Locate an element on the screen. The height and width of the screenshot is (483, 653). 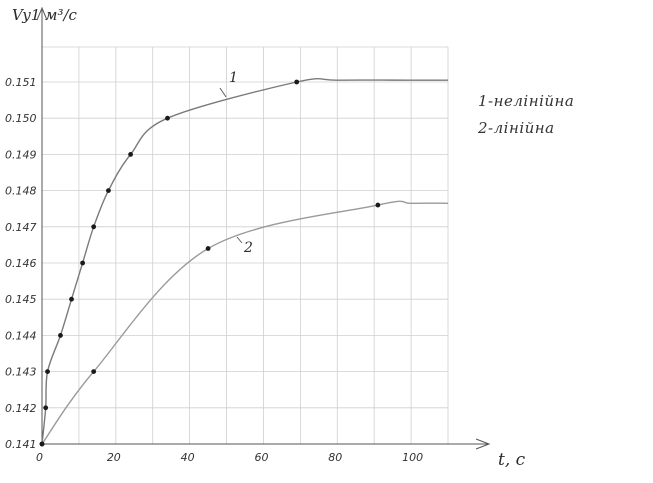
series-label-2: 2 is located at coordinates (248, 248).